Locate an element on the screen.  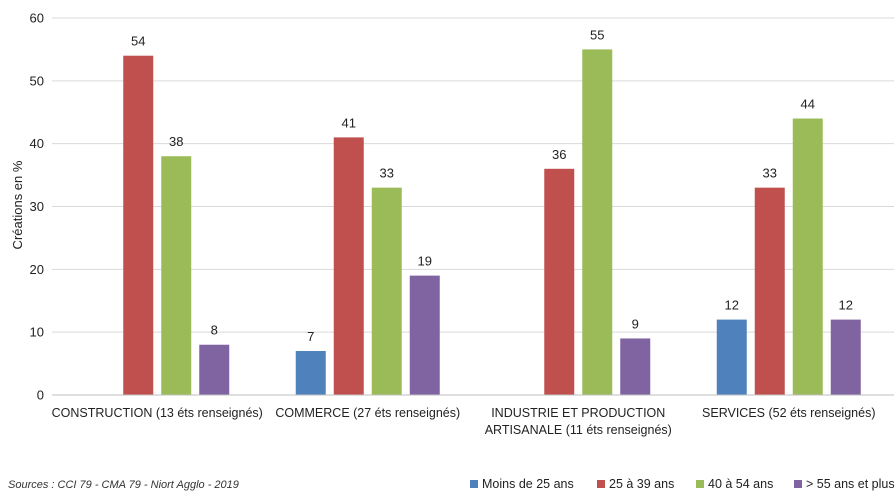
y-tick-label: 60 is located at coordinates (37, 18).